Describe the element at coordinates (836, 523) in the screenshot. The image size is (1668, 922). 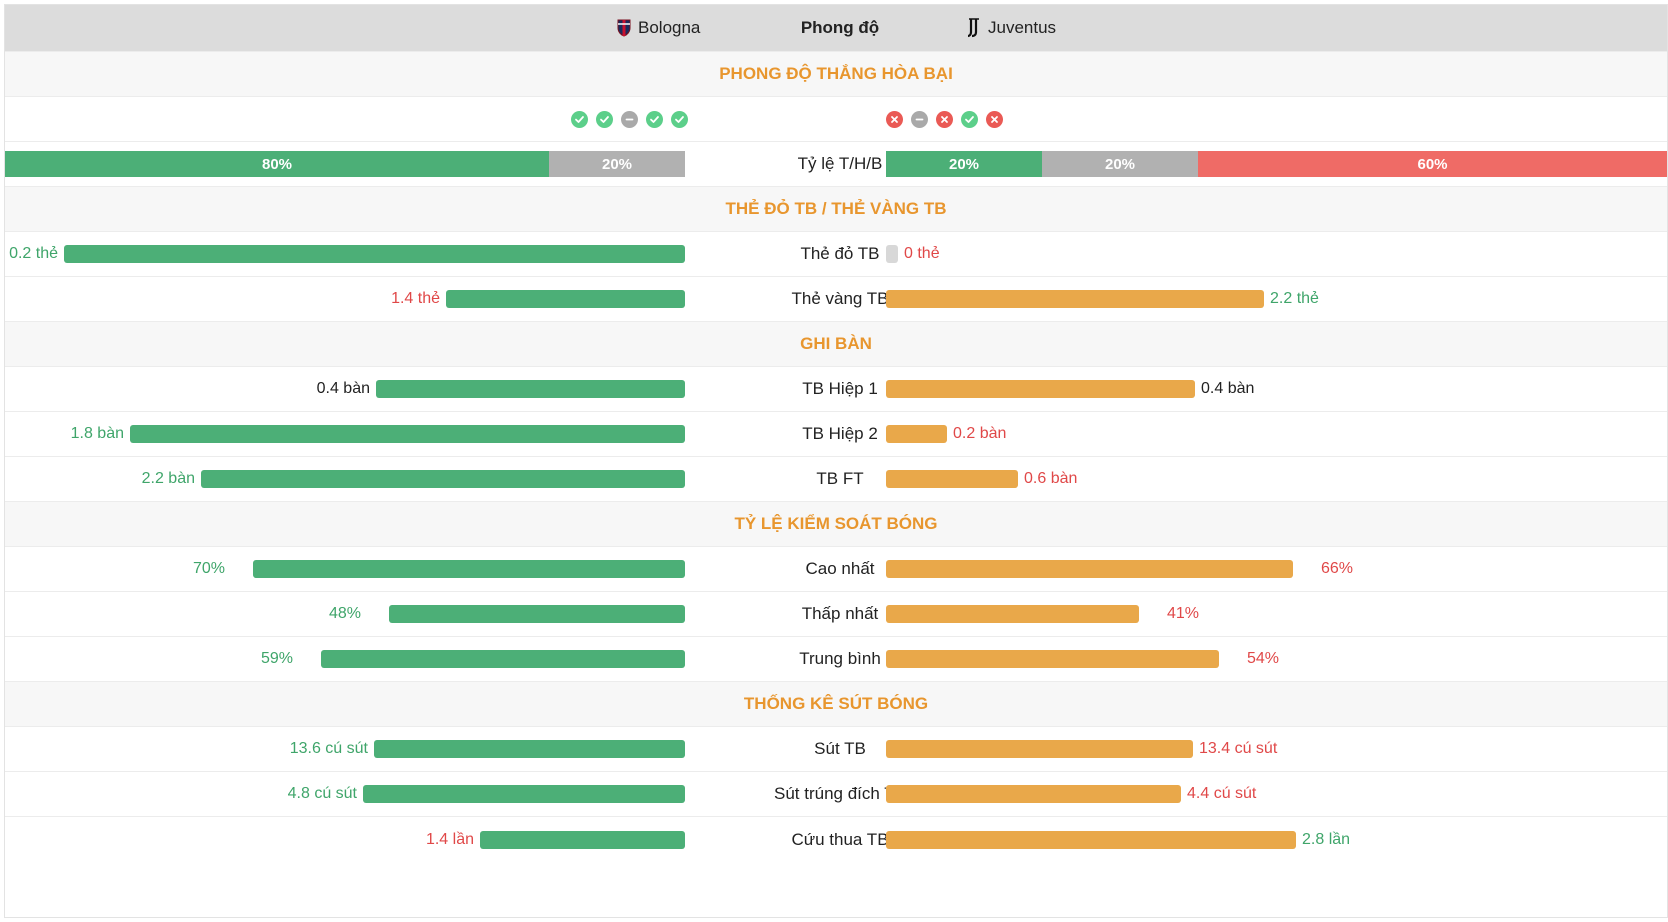
I see `section-possession-title: TỶ LỆ KIỂM SOÁT BÓNG` at that location.